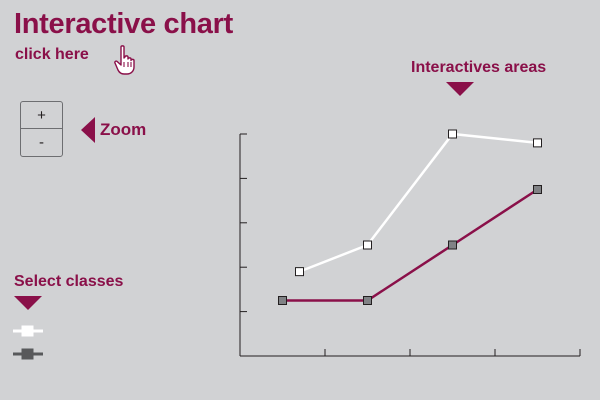 This screenshot has width=600, height=400. What do you see at coordinates (124, 60) in the screenshot?
I see `pointer-hand-icon` at bounding box center [124, 60].